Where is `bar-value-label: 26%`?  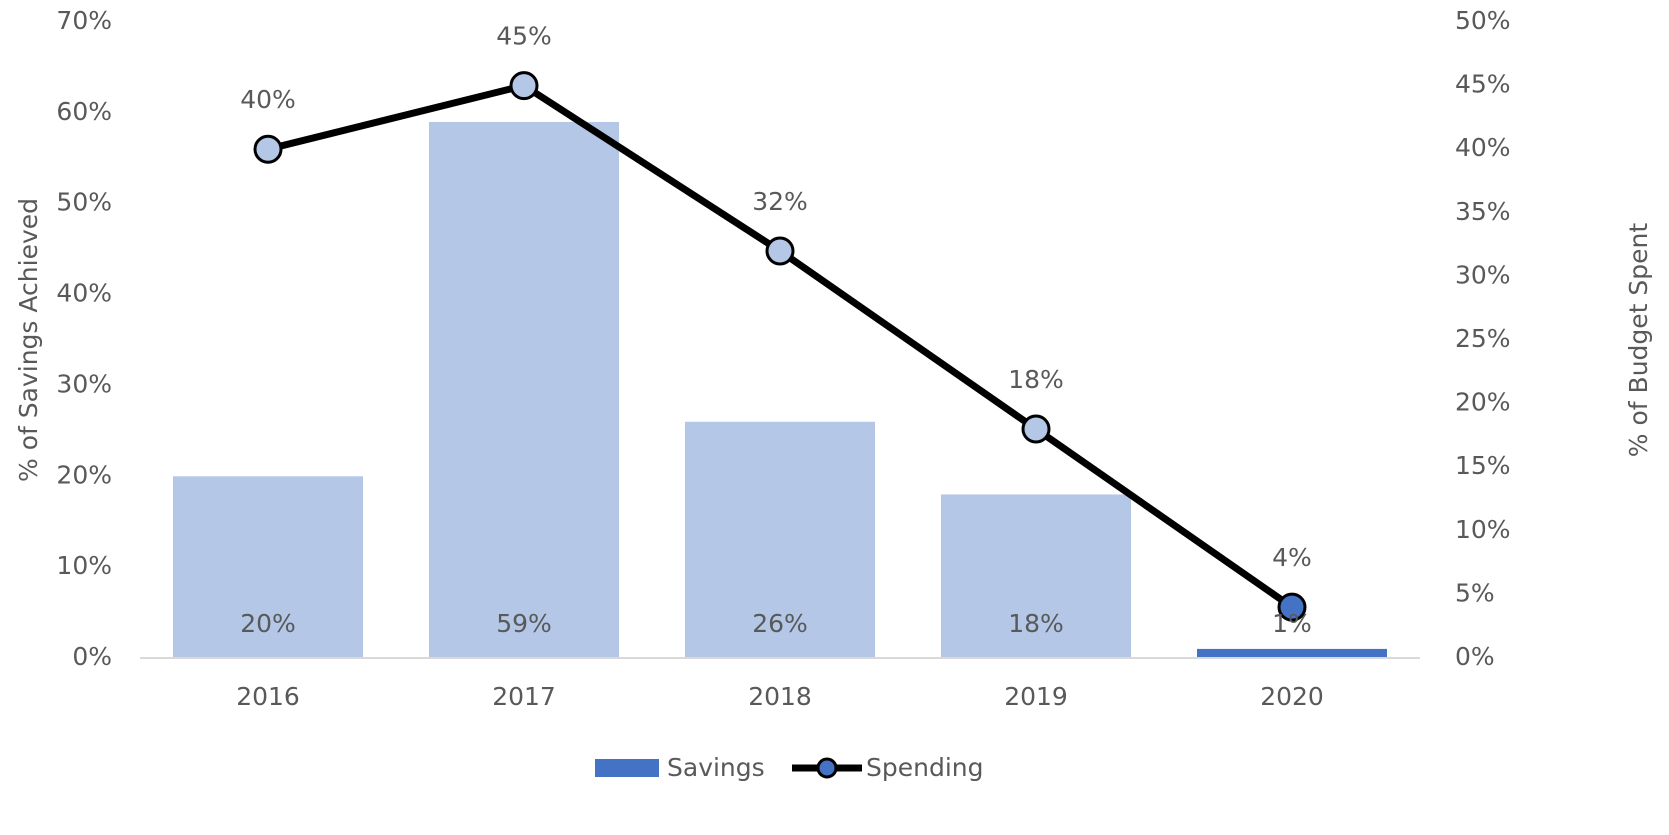 bar-value-label: 26% is located at coordinates (780, 623).